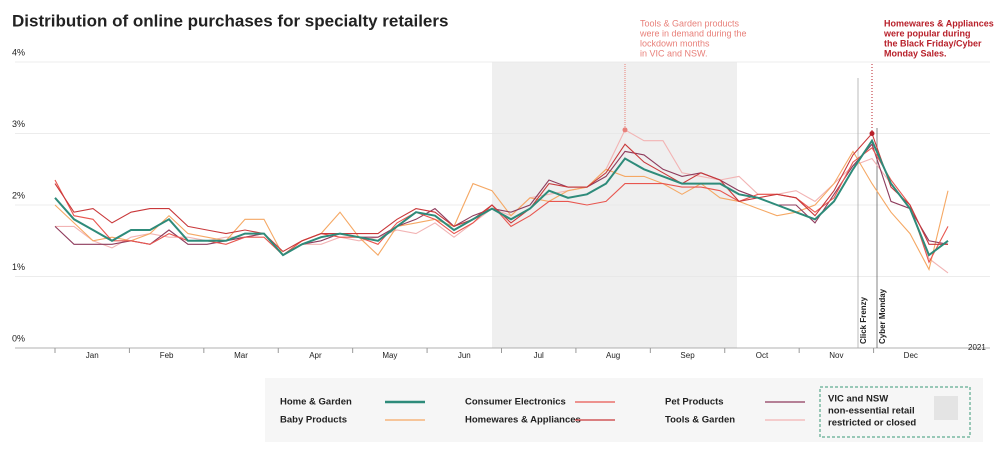 The height and width of the screenshot is (462, 1000). Describe the element at coordinates (762, 355) in the screenshot. I see `x-tick-label: Oct` at that location.